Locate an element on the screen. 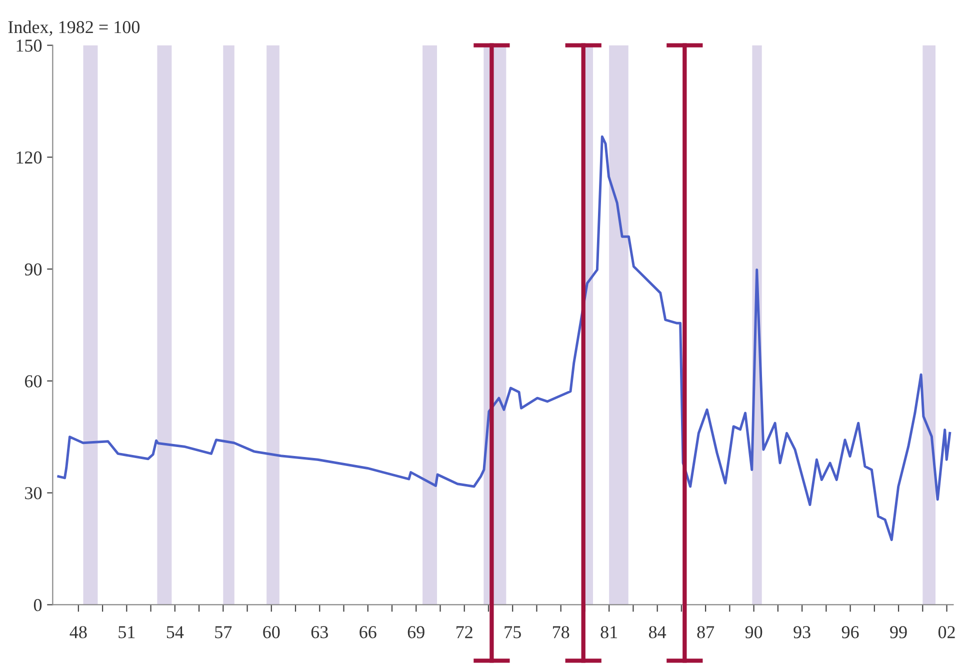 This screenshot has width=958, height=666. x-tick-label: 60 is located at coordinates (271, 632).